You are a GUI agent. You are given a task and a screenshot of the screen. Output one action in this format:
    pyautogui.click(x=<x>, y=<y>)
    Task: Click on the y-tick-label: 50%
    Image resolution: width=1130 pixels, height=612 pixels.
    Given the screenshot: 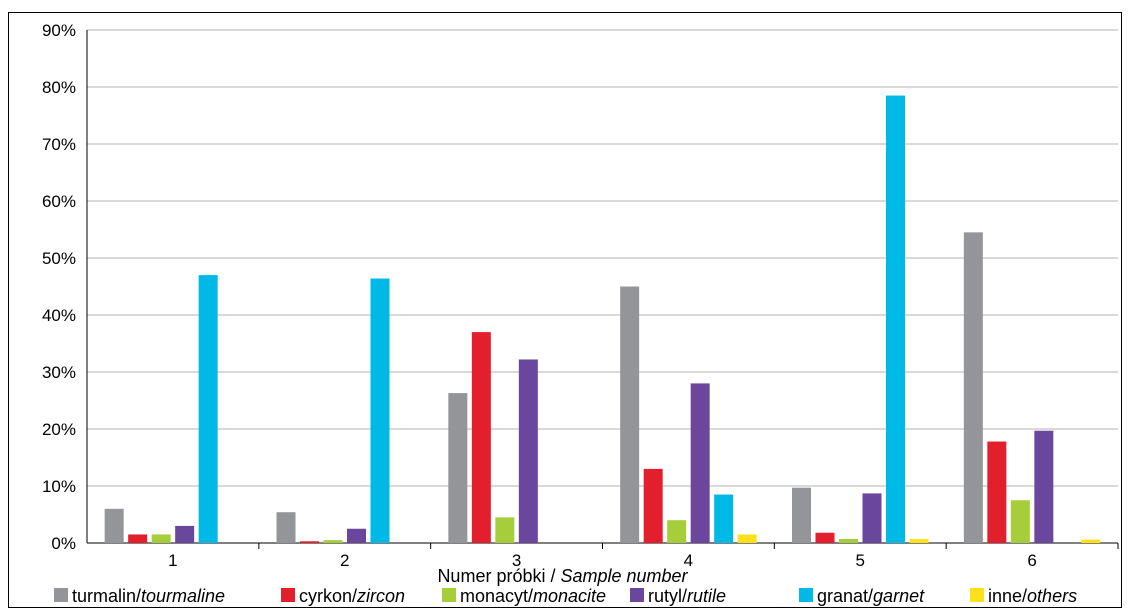 What is the action you would take?
    pyautogui.click(x=59, y=258)
    